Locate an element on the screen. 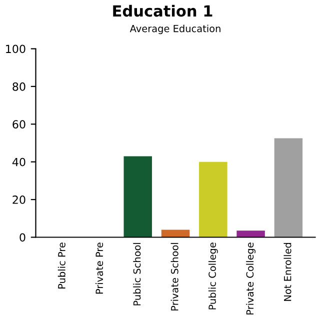  y-tick-label: 20 is located at coordinates (19, 200).